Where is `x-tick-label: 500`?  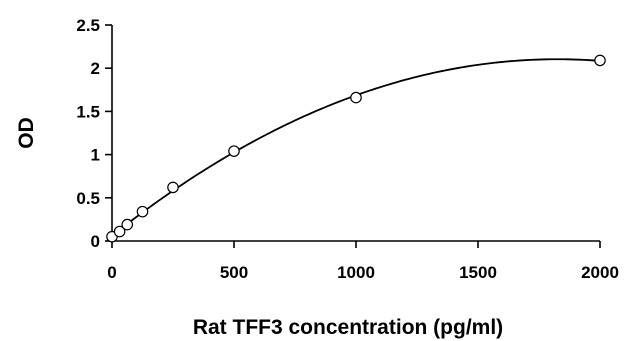 x-tick-label: 500 is located at coordinates (234, 272).